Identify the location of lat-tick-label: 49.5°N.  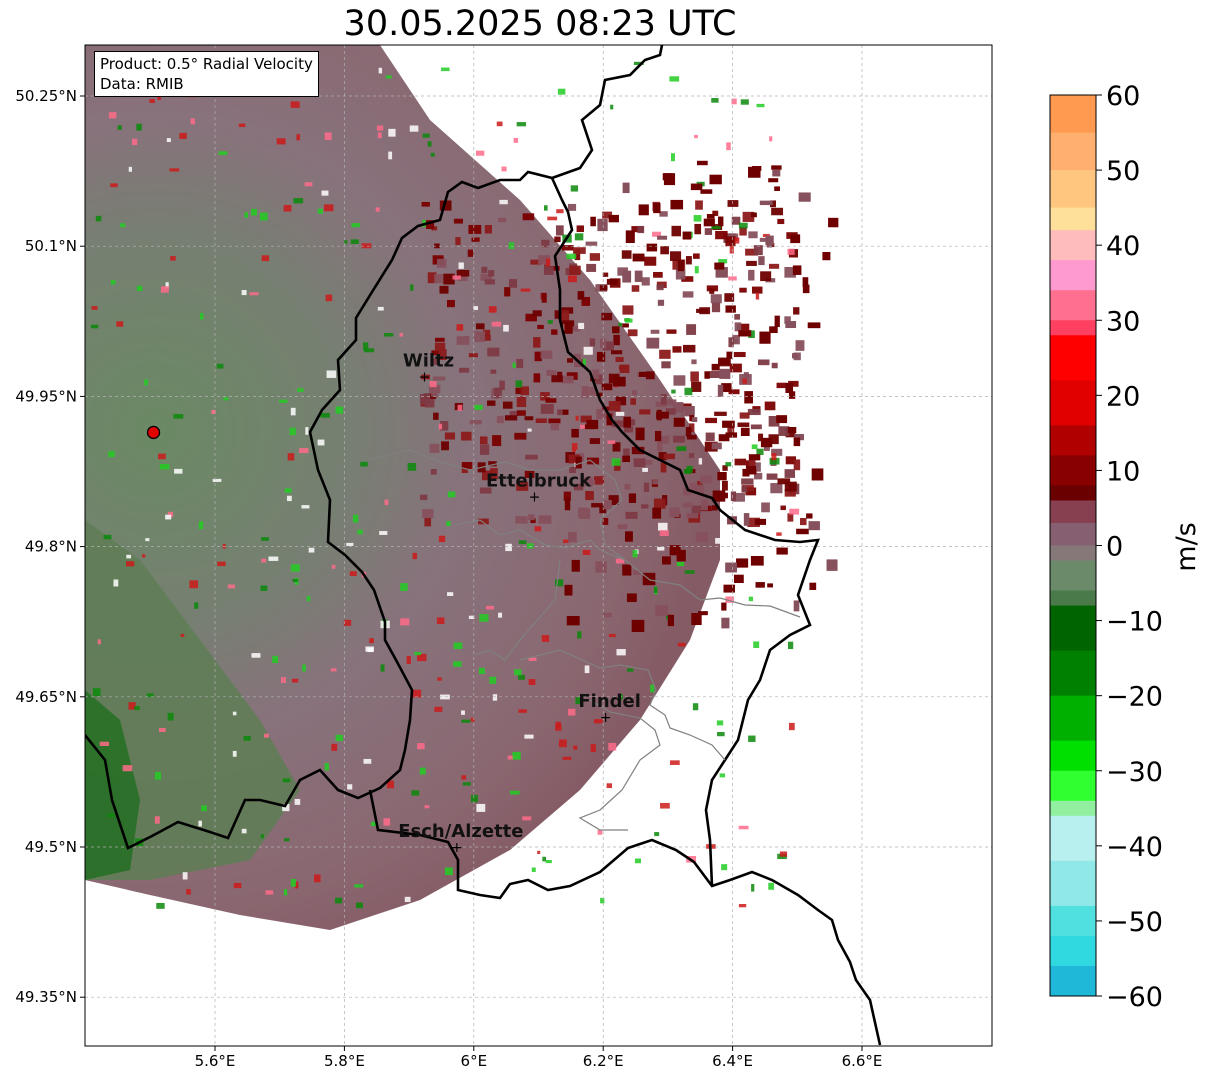
(51, 847).